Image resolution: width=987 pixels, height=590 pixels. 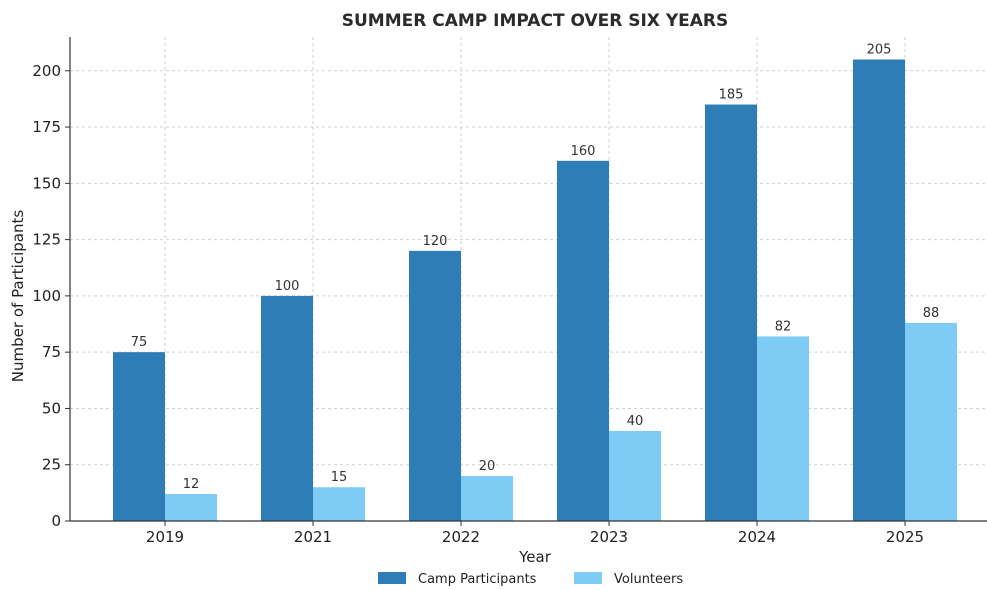 What do you see at coordinates (731, 95) in the screenshot?
I see `data-label-camp-participants: 185` at bounding box center [731, 95].